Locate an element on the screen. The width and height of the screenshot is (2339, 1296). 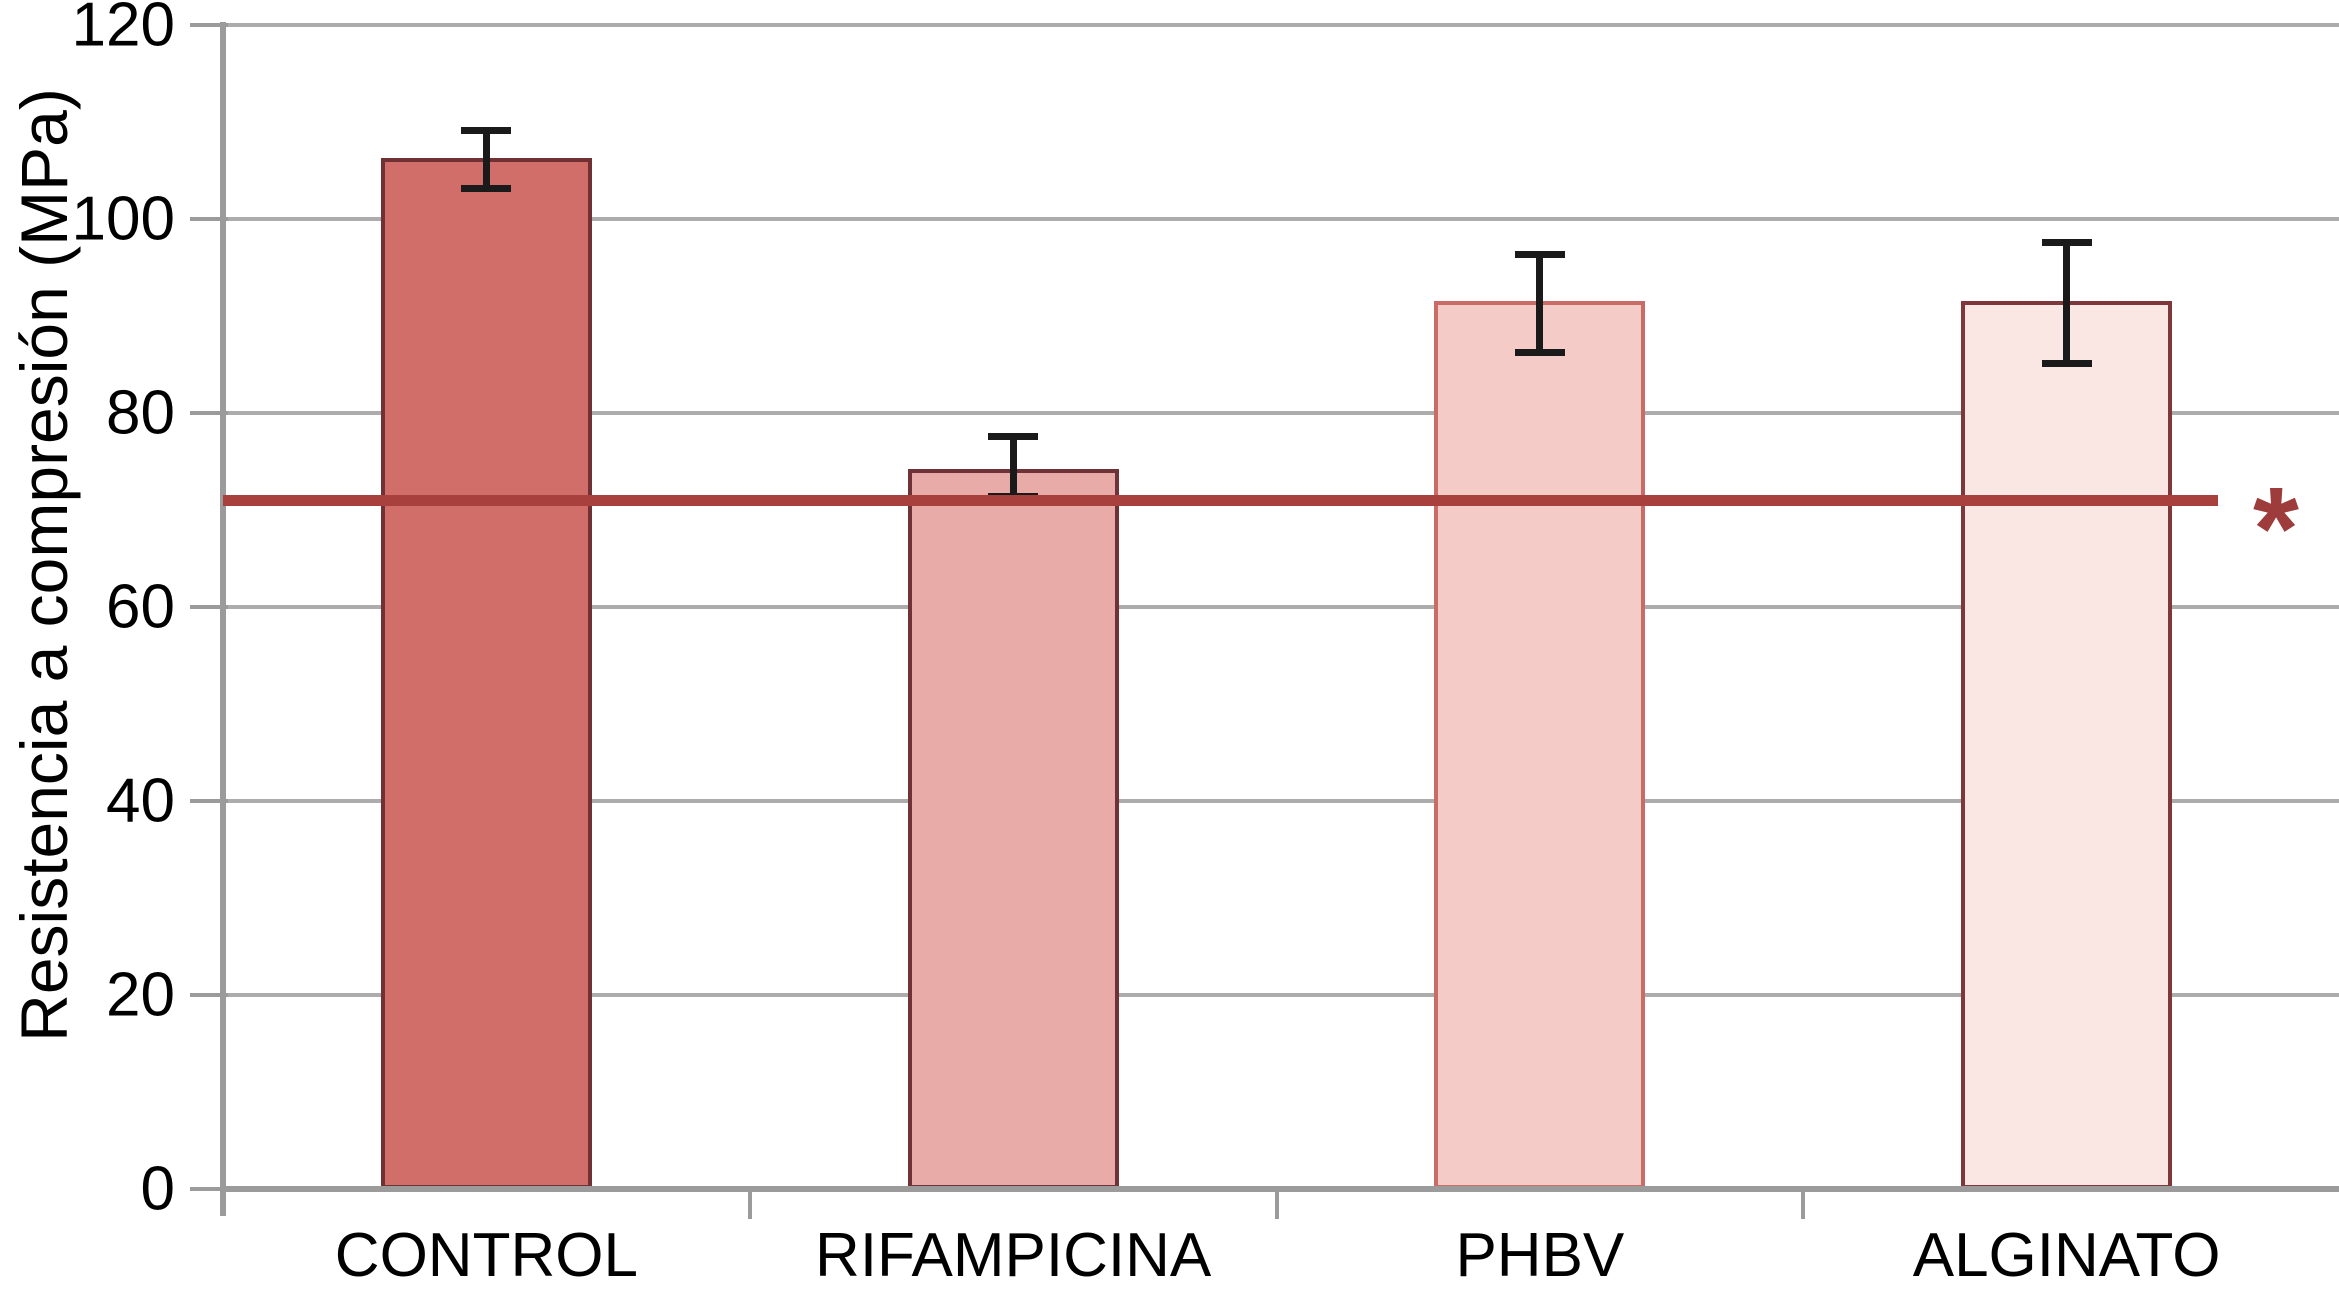
category-label-alginato: ALGINATO is located at coordinates (2066, 1255).